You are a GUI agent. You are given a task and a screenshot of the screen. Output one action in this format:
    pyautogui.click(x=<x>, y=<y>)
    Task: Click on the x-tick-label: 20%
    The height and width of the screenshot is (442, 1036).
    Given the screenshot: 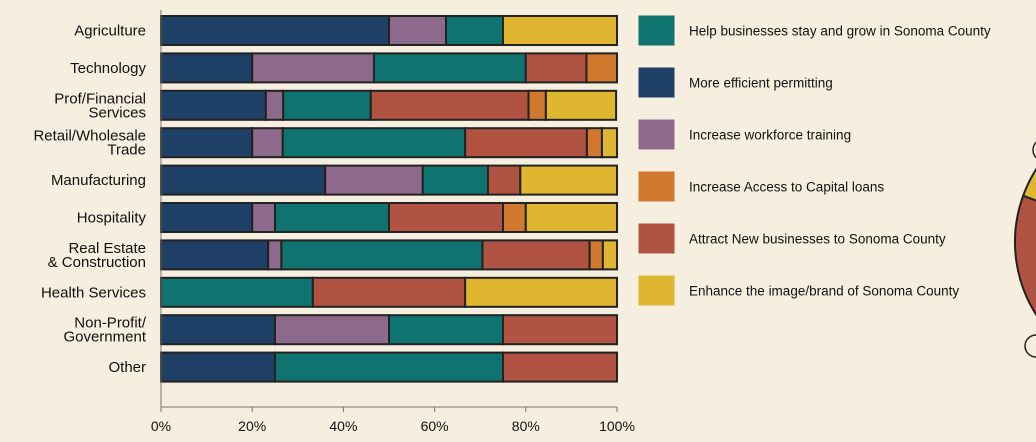 What is the action you would take?
    pyautogui.click(x=252, y=426)
    